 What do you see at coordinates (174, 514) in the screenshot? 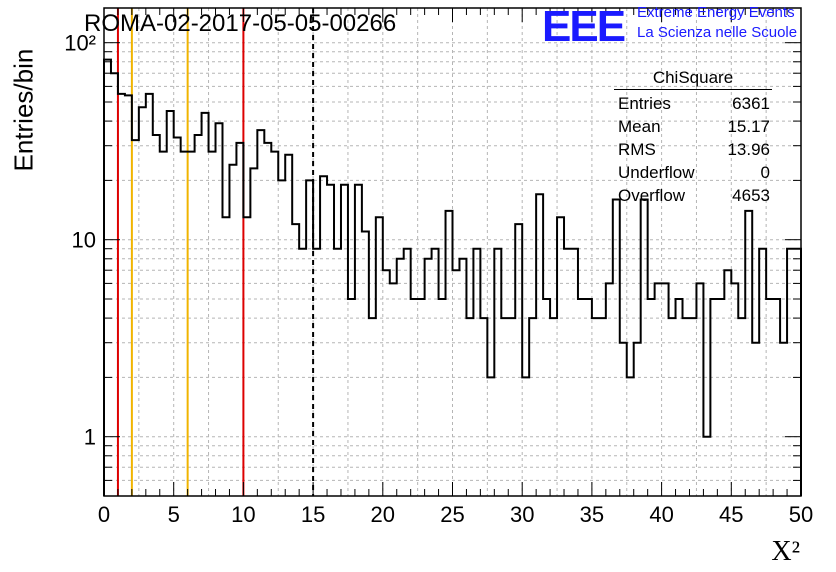
I see `x-tick-label: 5` at bounding box center [174, 514].